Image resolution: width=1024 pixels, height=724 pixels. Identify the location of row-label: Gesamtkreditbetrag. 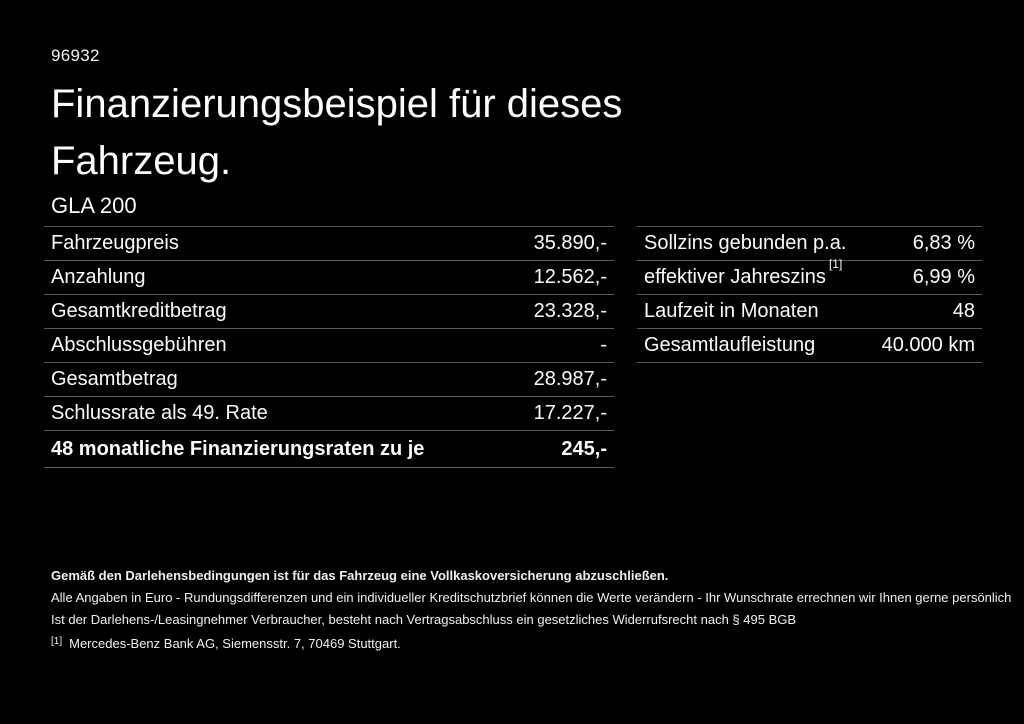
(139, 311).